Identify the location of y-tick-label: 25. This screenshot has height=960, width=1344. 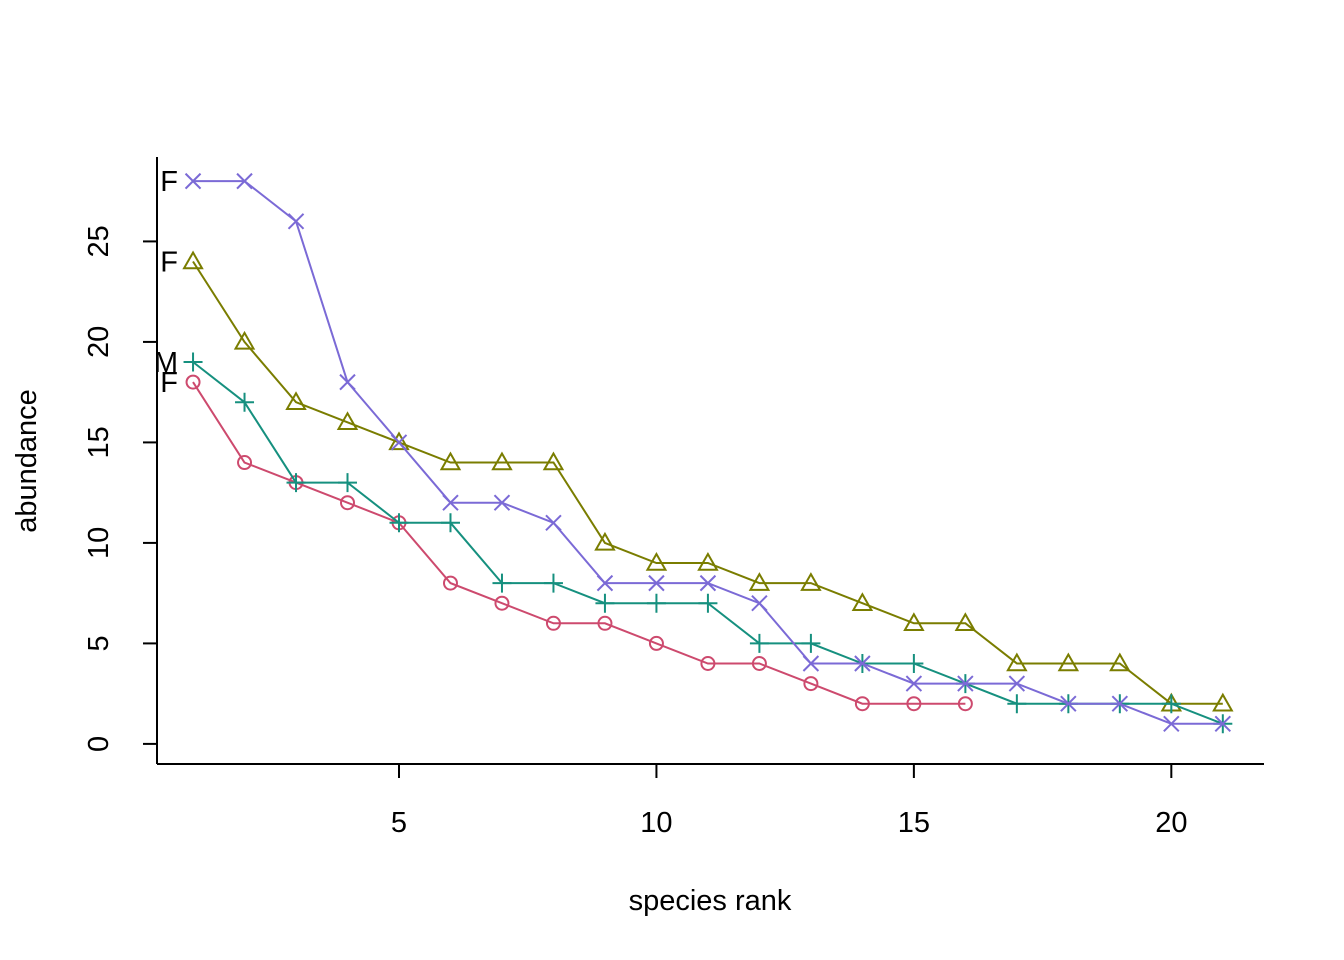
(99, 241).